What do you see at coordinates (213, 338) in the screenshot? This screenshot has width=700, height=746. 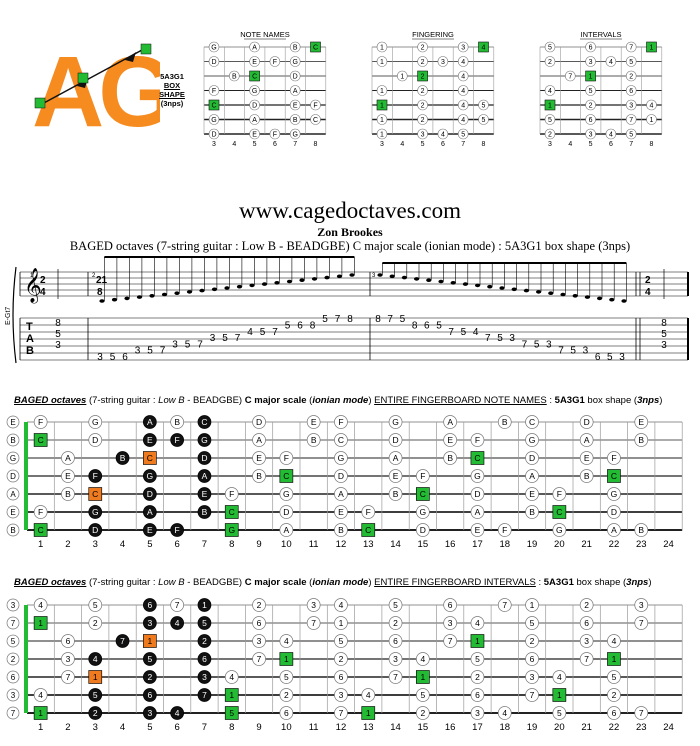 I see `tab-fret: 3` at bounding box center [213, 338].